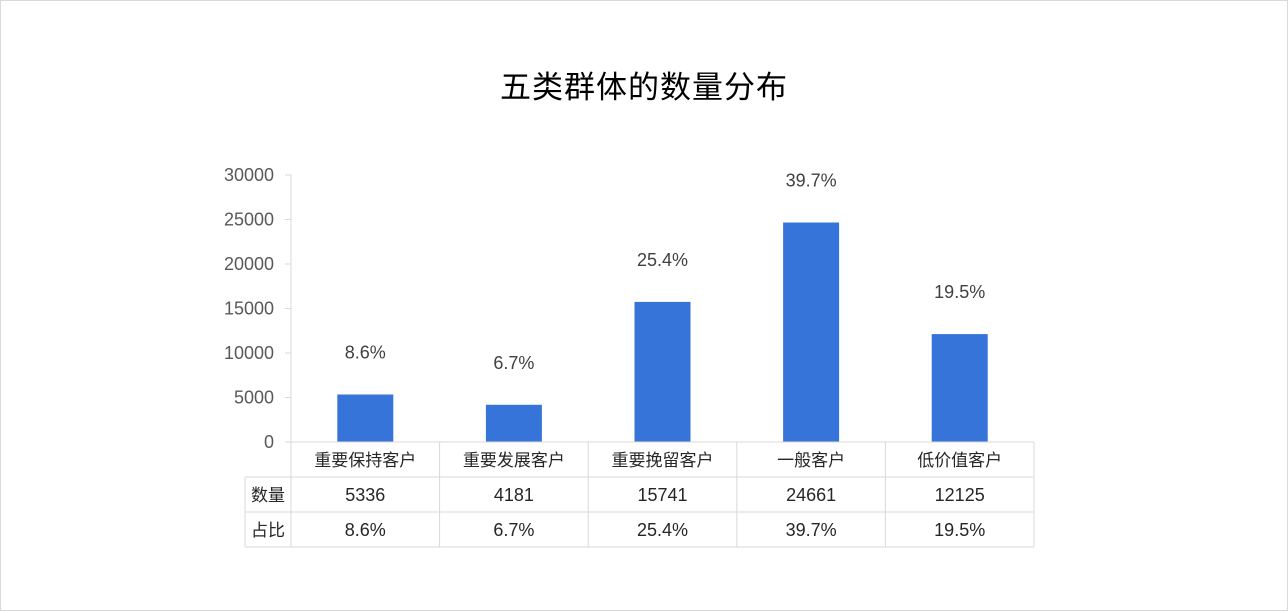 This screenshot has height=611, width=1288. I want to click on table-row-header: 数量, so click(268, 496).